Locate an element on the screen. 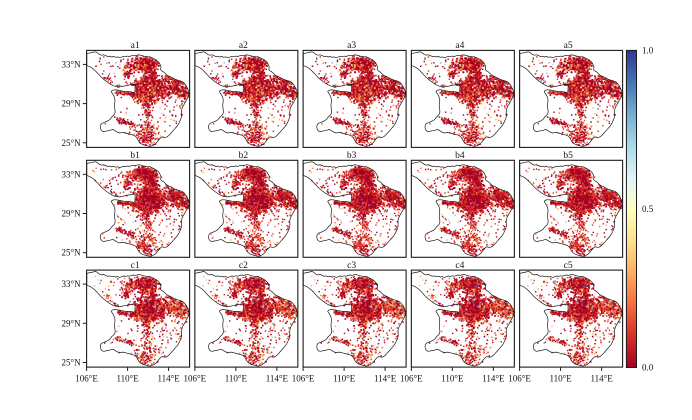  svg-text: c5 is located at coordinates (568, 266).